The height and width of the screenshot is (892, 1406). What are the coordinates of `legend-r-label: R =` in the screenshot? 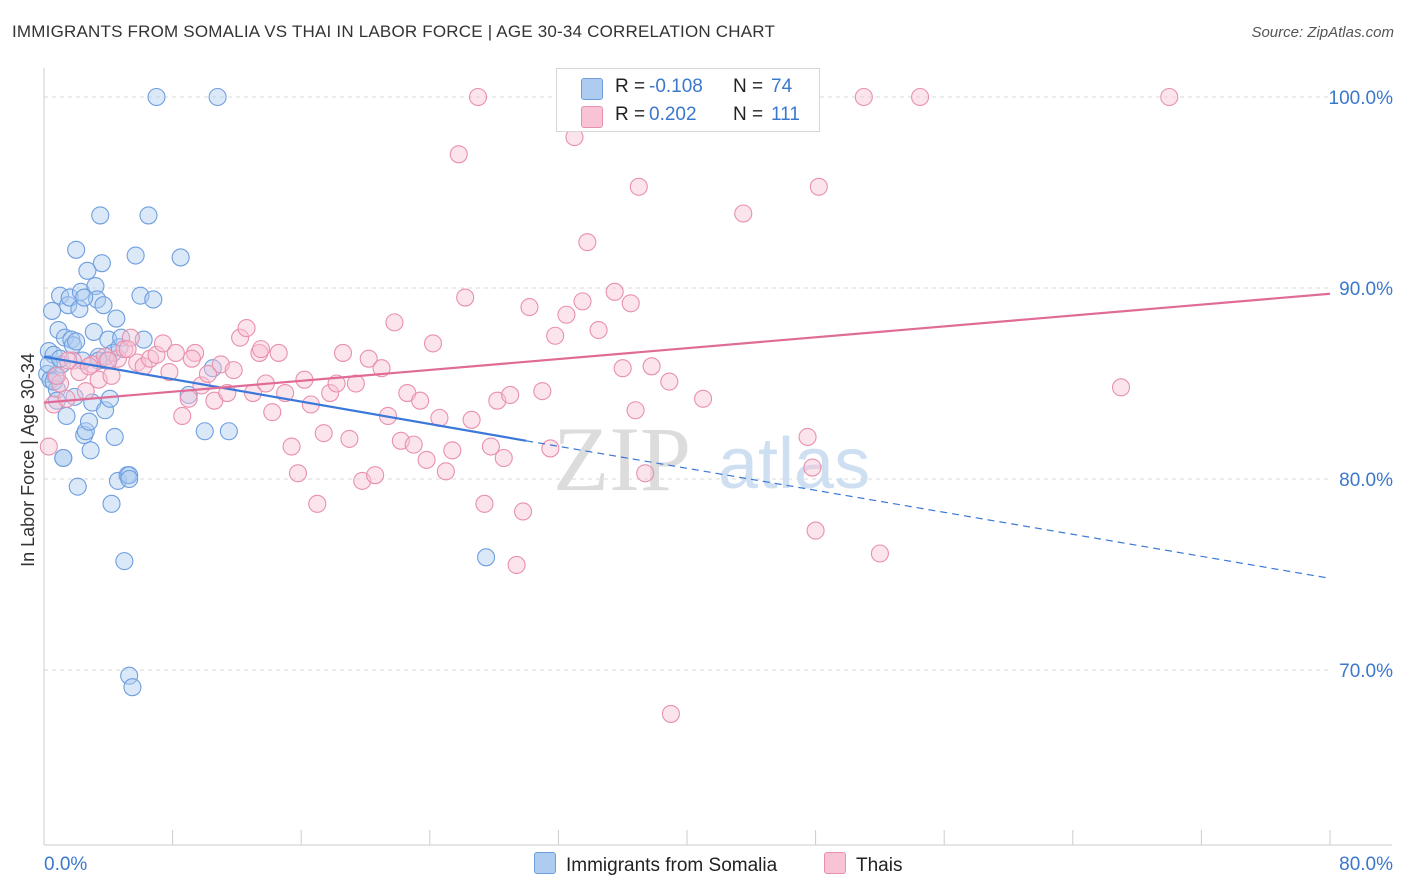 It's located at (630, 86).